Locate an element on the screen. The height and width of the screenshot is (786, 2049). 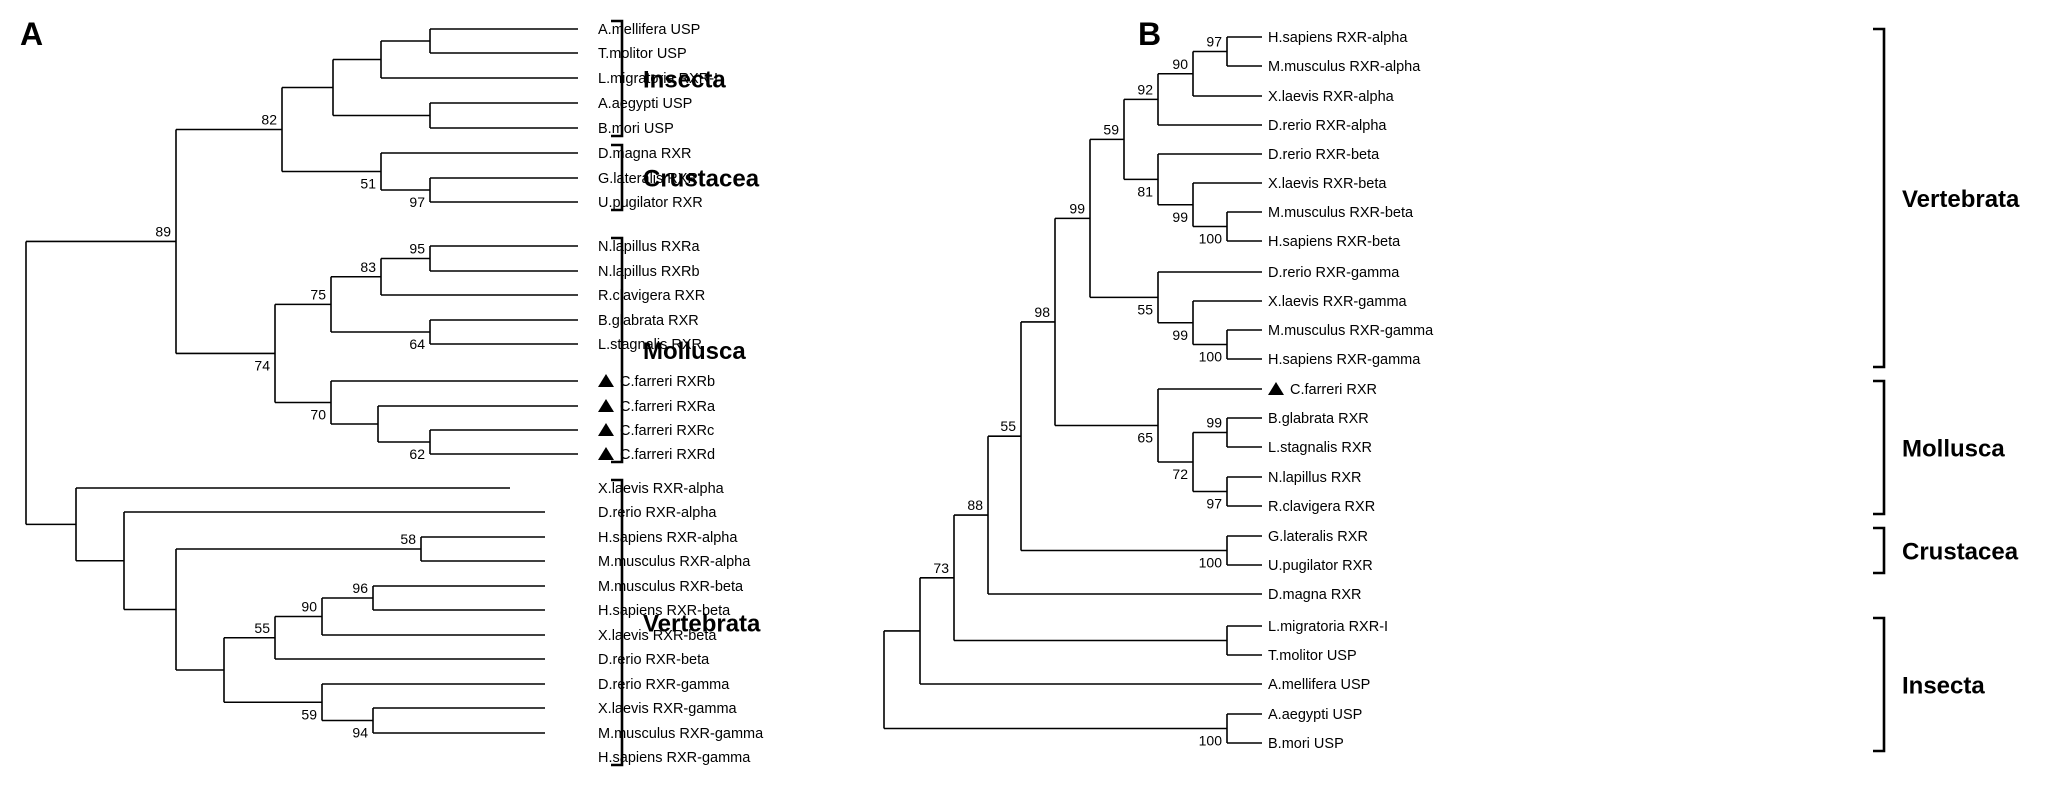
panel-a-taxon-label: X.laevis RXR-beta is located at coordinates (657, 636).